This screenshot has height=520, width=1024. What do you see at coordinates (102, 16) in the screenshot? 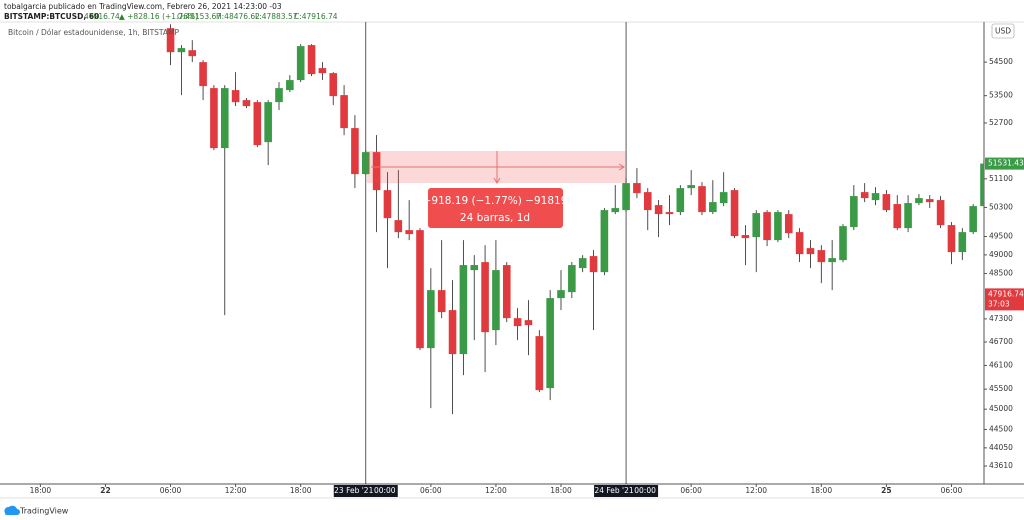
I see `last: 47916.74` at bounding box center [102, 16].